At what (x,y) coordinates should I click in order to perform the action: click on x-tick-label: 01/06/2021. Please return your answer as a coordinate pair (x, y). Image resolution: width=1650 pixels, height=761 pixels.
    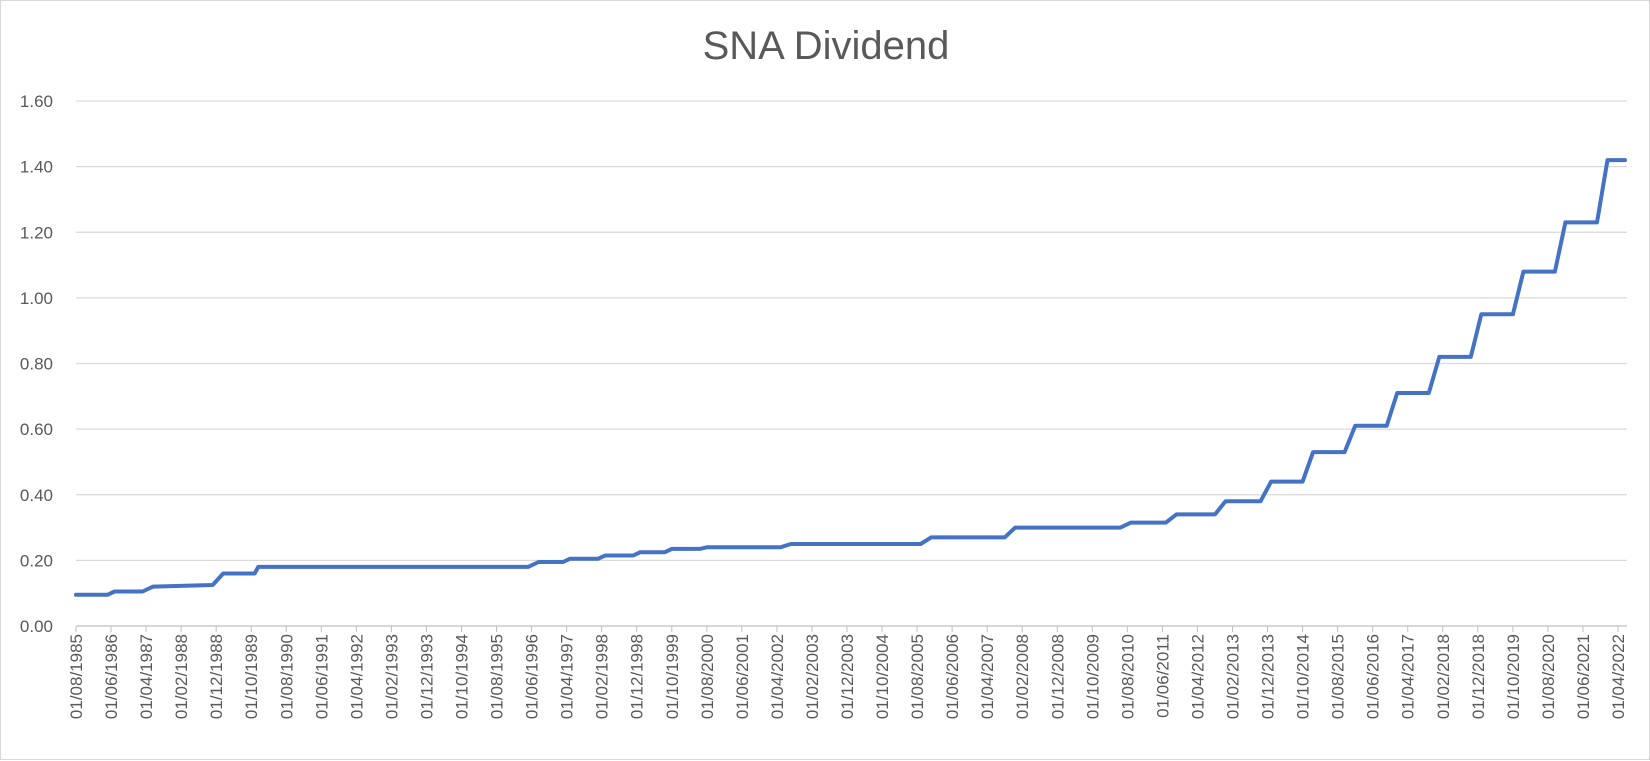
    Looking at the image, I should click on (1583, 676).